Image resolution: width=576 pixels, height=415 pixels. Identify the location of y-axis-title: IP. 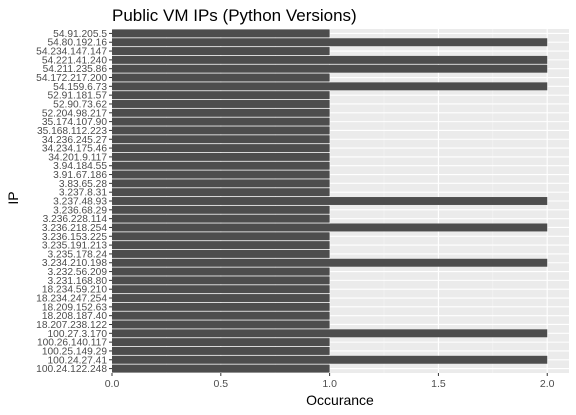
(13, 197).